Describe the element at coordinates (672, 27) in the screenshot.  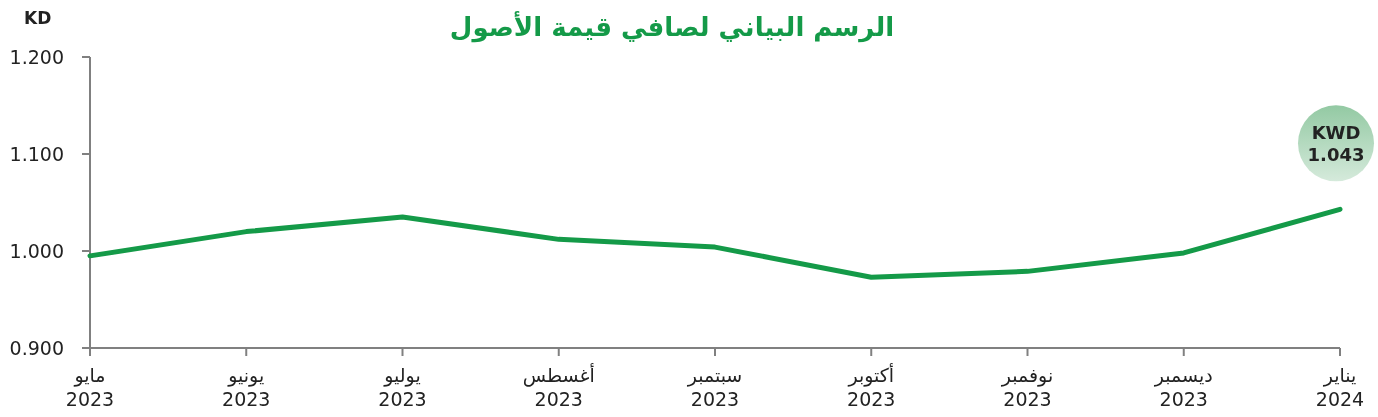
I see `title: الرسم البياني لصافي قيمة الأصول` at that location.